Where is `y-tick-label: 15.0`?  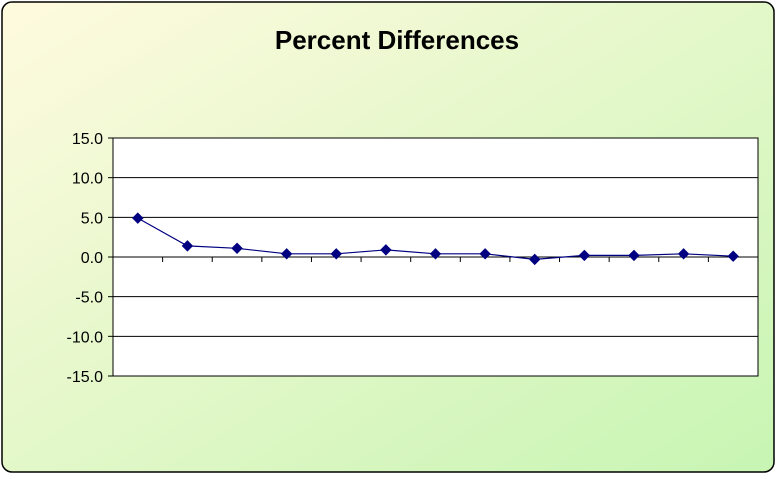
y-tick-label: 15.0 is located at coordinates (87, 139).